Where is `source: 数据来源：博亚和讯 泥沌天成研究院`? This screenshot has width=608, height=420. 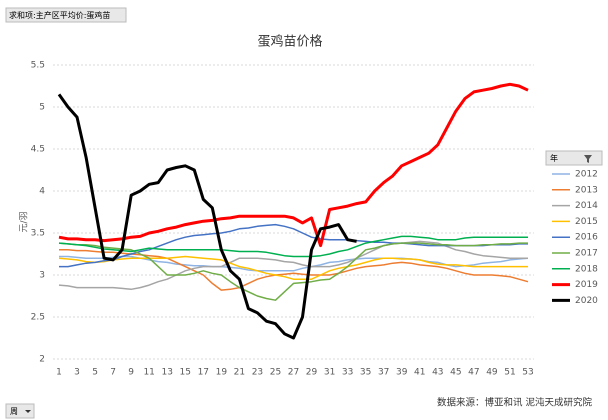
source: 数据来源：博亚和讯 泥沌天成研究院 is located at coordinates (515, 403).